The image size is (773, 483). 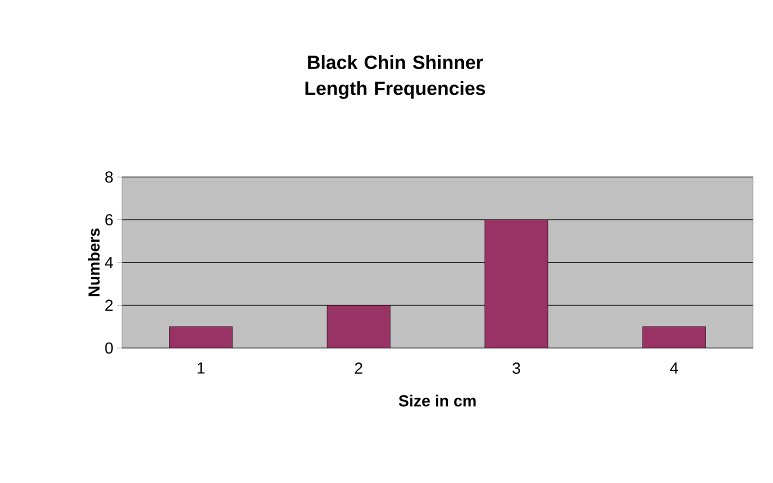 I want to click on x-tick-label: 4, so click(x=674, y=368).